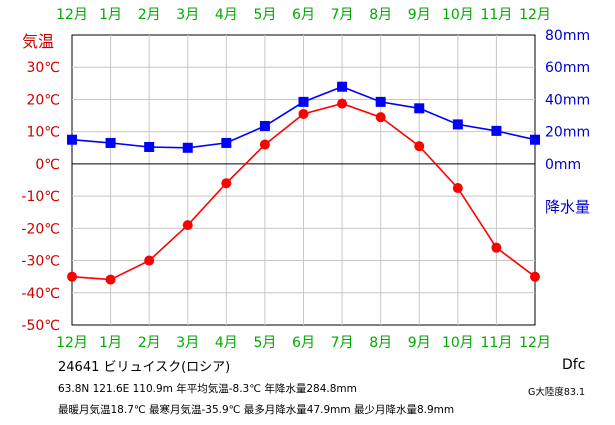 This screenshot has width=615, height=425. I want to click on temperature-tick-label: -10℃, so click(40, 197).